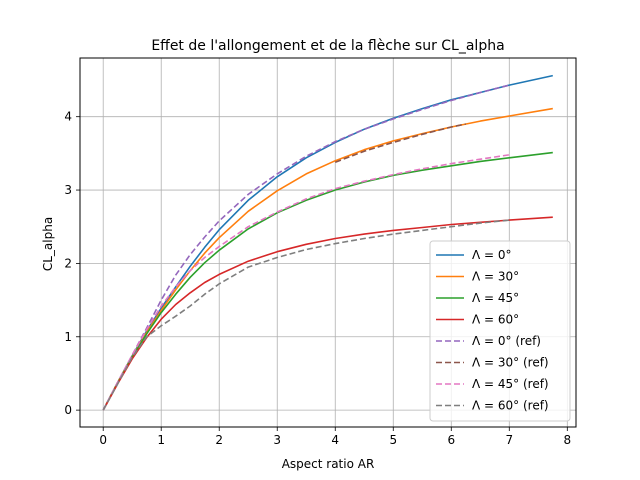 The image size is (640, 480). Describe the element at coordinates (510, 363) in the screenshot. I see `legend-label: Λ = 30° (ref)` at that location.